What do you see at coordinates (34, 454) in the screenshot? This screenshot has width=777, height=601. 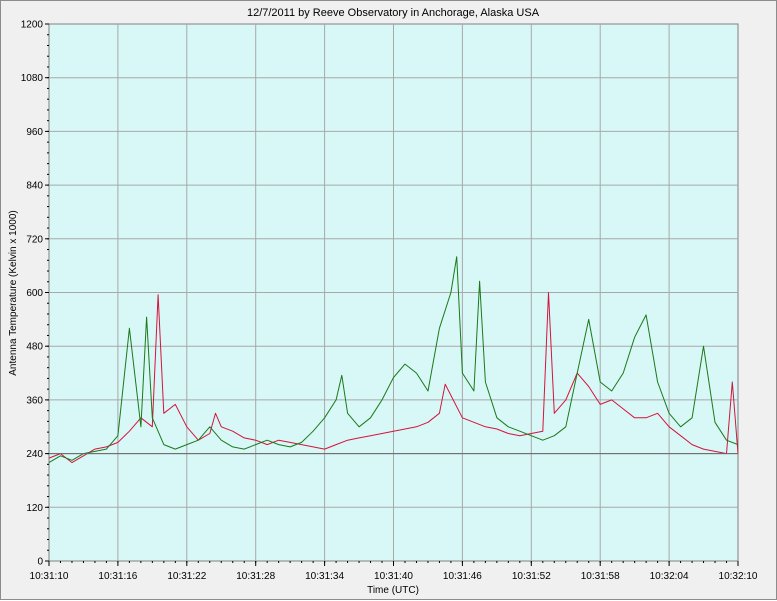 I see `y-tick-label: 240` at bounding box center [34, 454].